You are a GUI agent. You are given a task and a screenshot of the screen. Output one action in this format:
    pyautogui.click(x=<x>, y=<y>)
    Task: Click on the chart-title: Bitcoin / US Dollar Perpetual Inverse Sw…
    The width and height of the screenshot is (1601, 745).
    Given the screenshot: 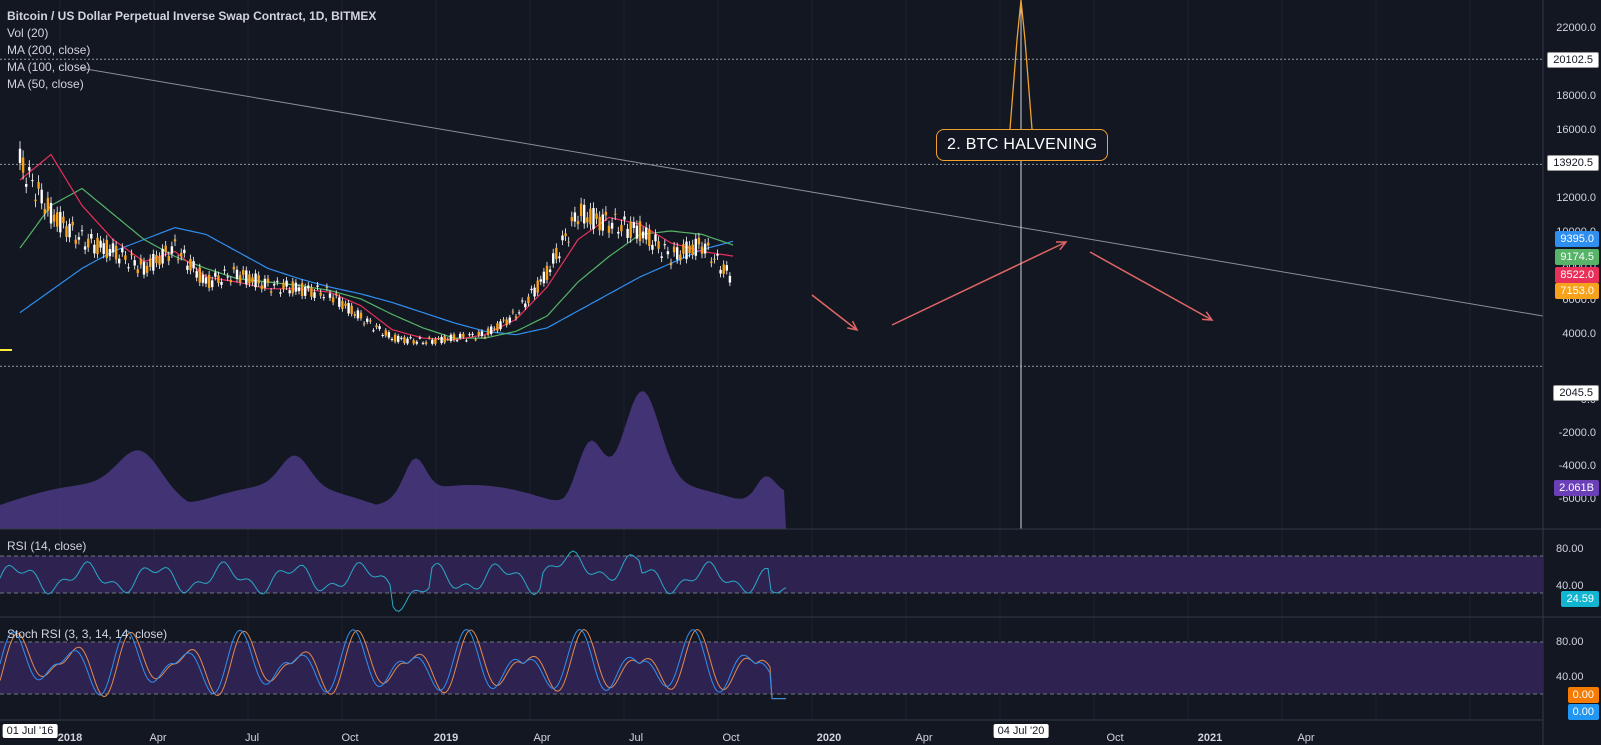 What is the action you would take?
    pyautogui.click(x=192, y=16)
    